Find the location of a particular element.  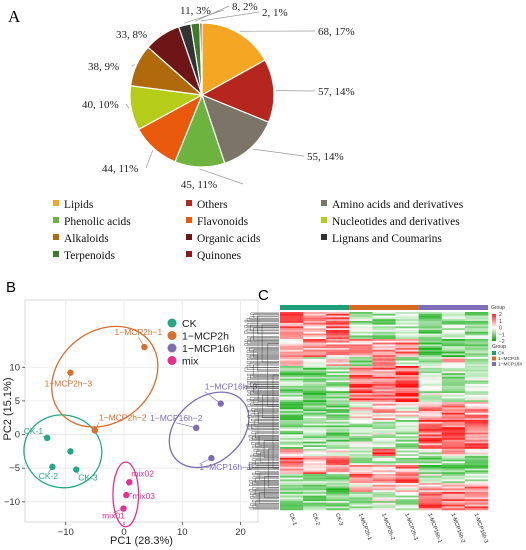

confidence-ellipse is located at coordinates (209, 430).